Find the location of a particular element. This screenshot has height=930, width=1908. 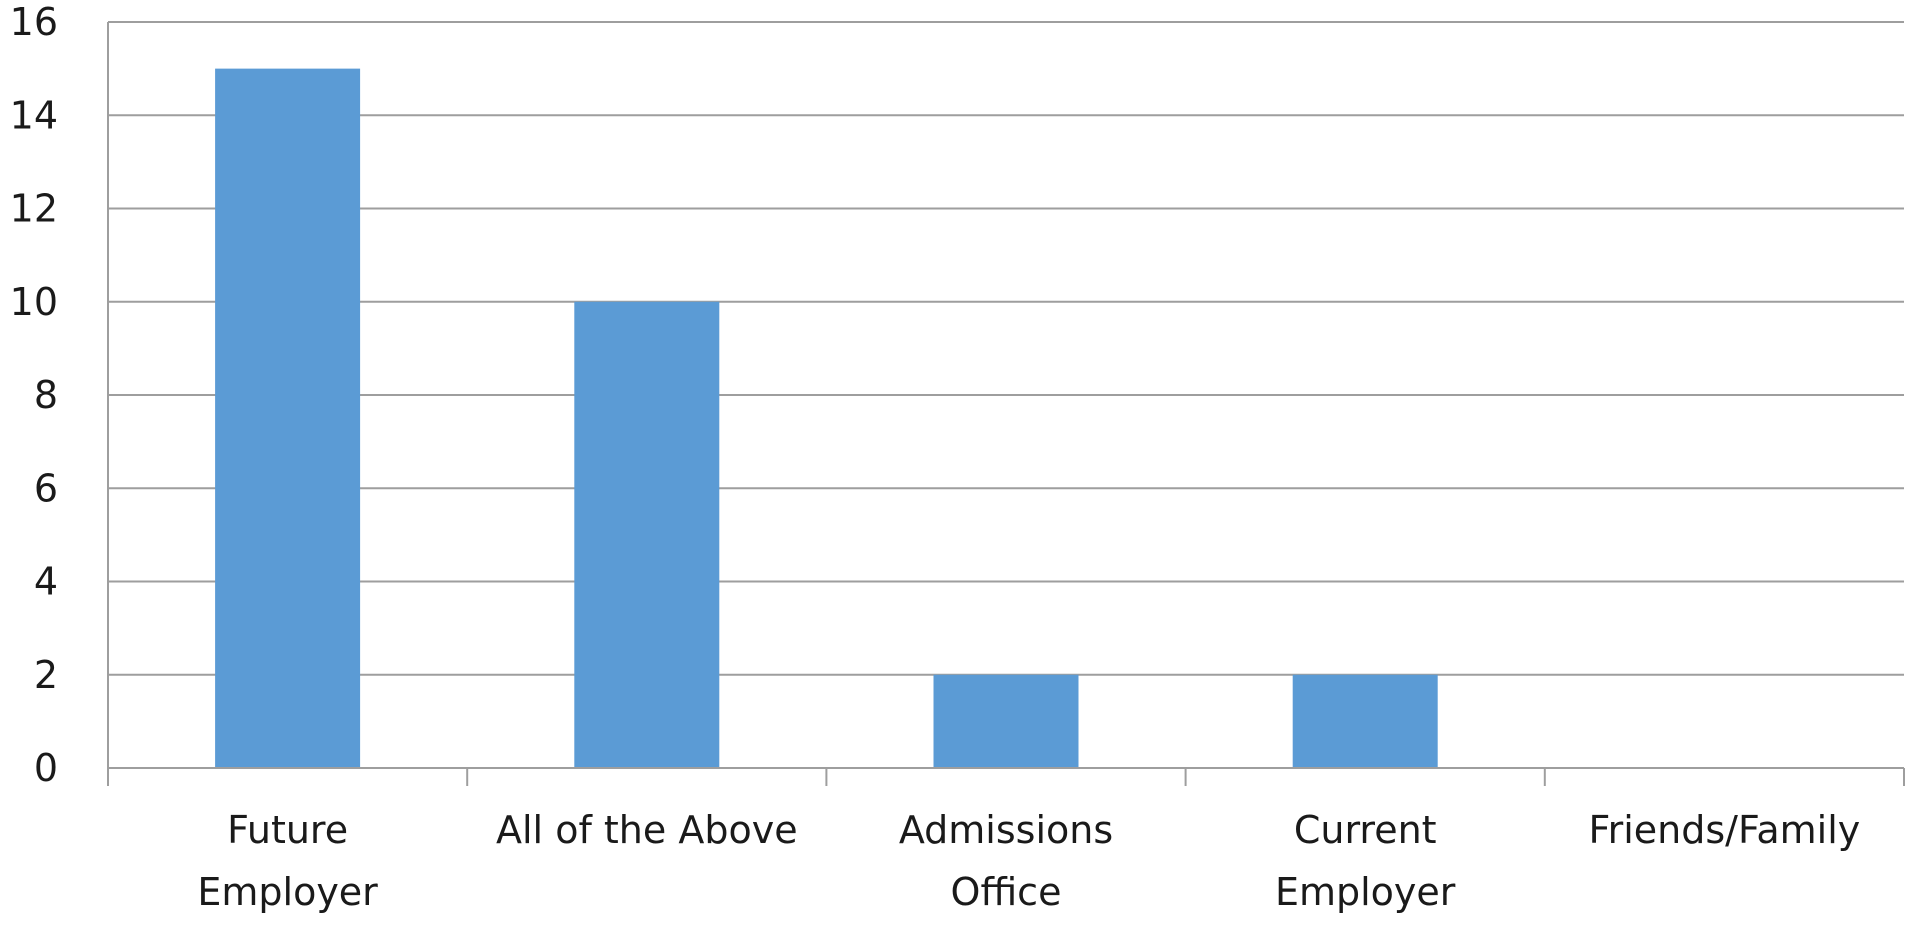

x-tick-label: Current Employer is located at coordinates (1365, 861).